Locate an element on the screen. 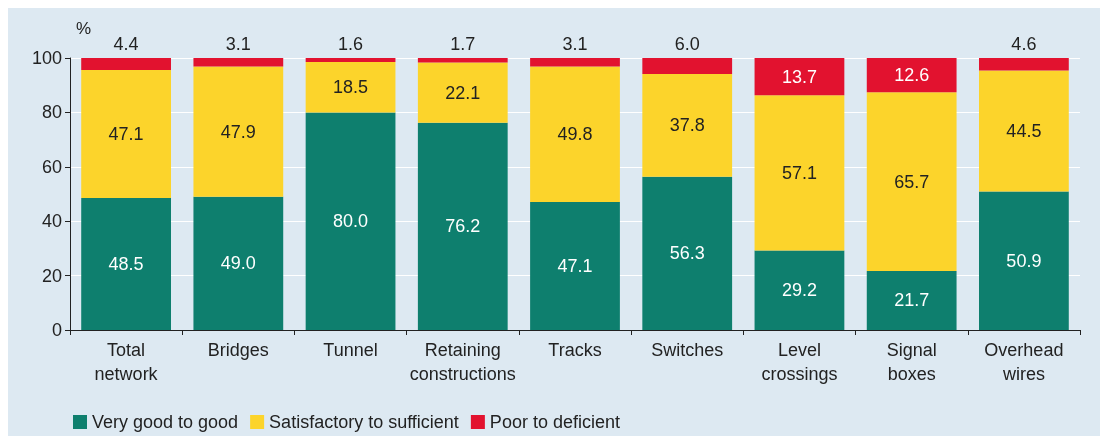 The image size is (1108, 444). x-tick-label: Bridges is located at coordinates (238, 350).